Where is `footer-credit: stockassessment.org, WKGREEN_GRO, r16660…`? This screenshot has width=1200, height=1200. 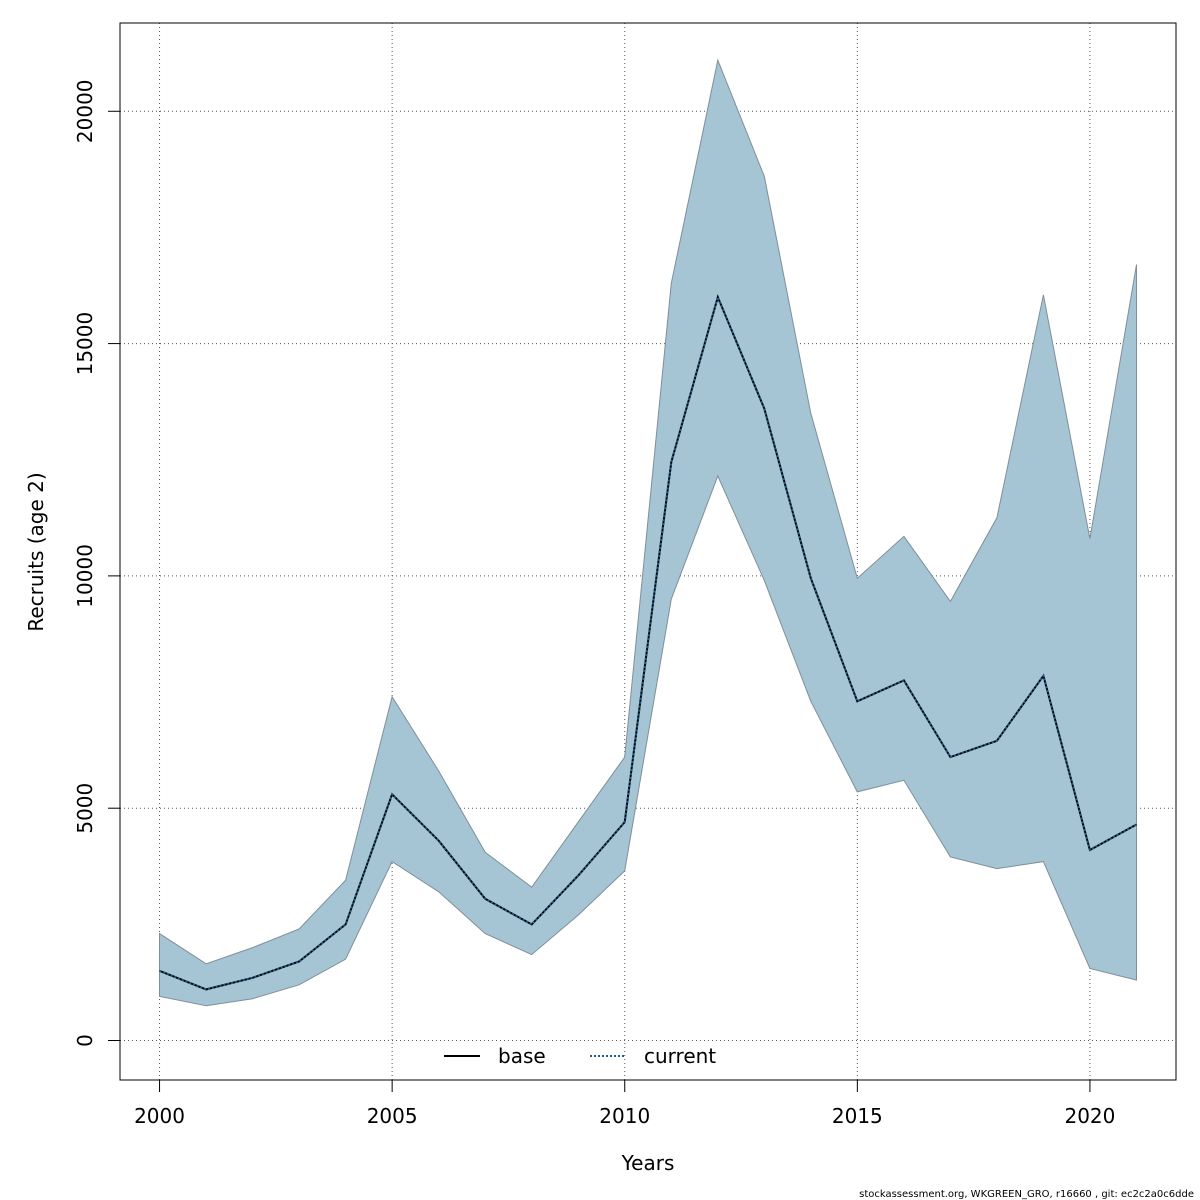
footer-credit: stockassessment.org, WKGREEN_GRO, r16660… is located at coordinates (1026, 1194).